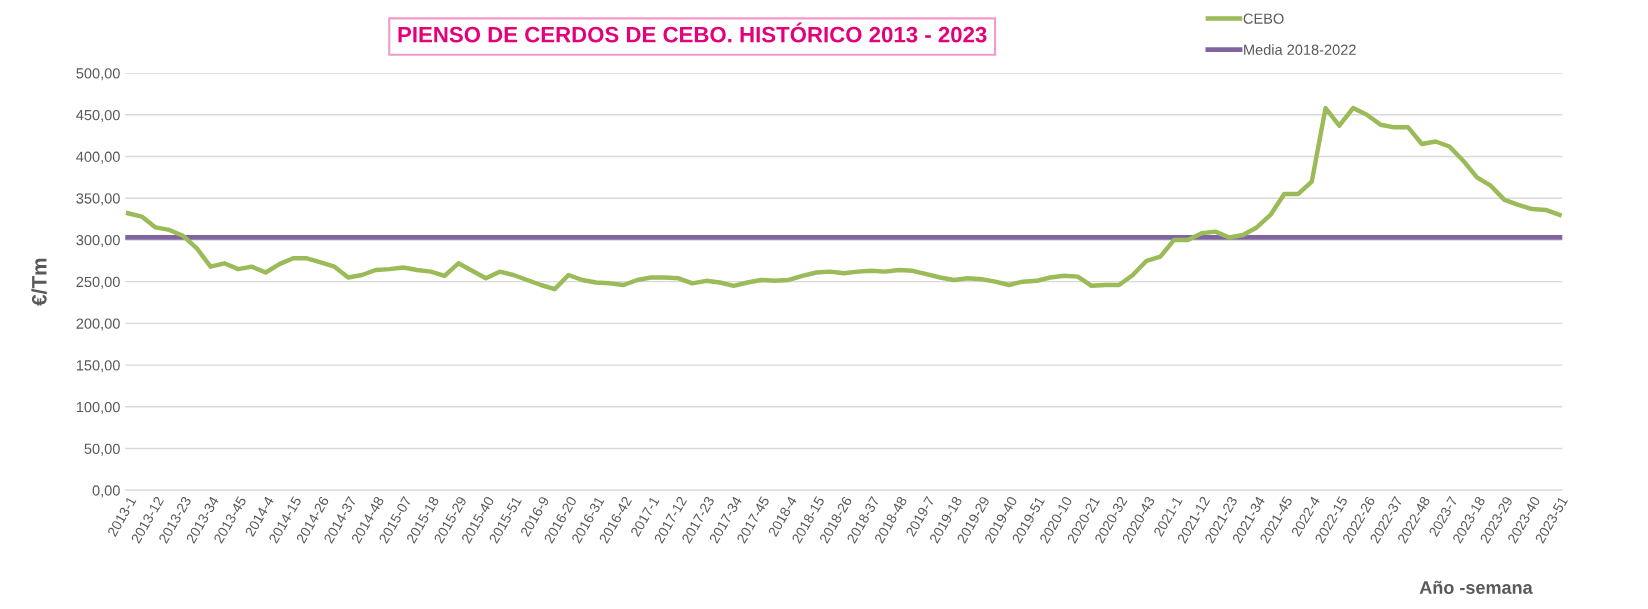  I want to click on y-axis-title: €/Tm, so click(39, 282).